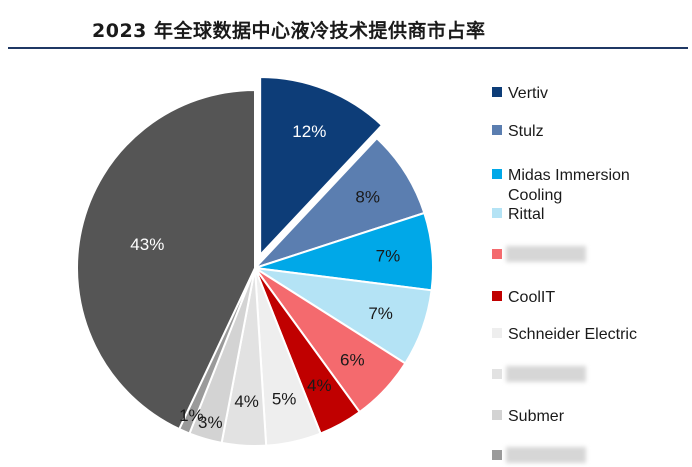 The height and width of the screenshot is (467, 692). What do you see at coordinates (528, 93) in the screenshot?
I see `legend-label-vertiv: Vertiv` at bounding box center [528, 93].